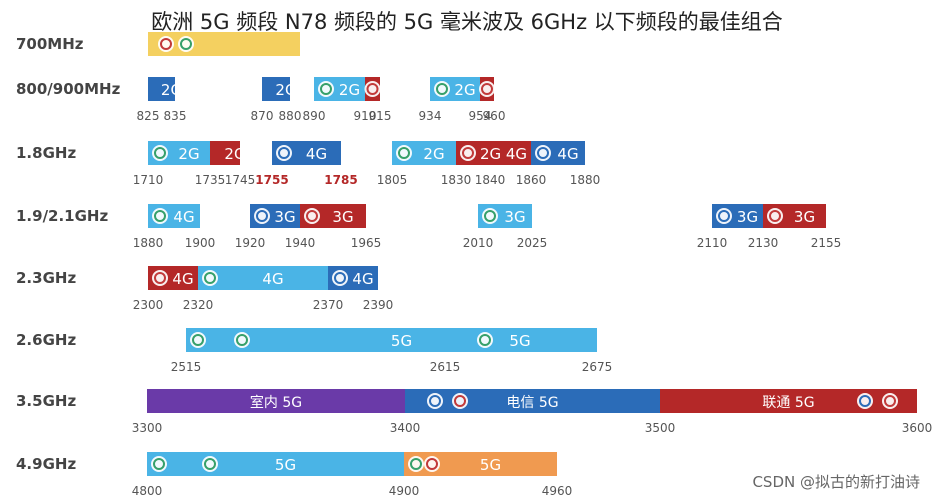  What do you see at coordinates (378, 305) in the screenshot?
I see `tick-label: 2390` at bounding box center [378, 305].